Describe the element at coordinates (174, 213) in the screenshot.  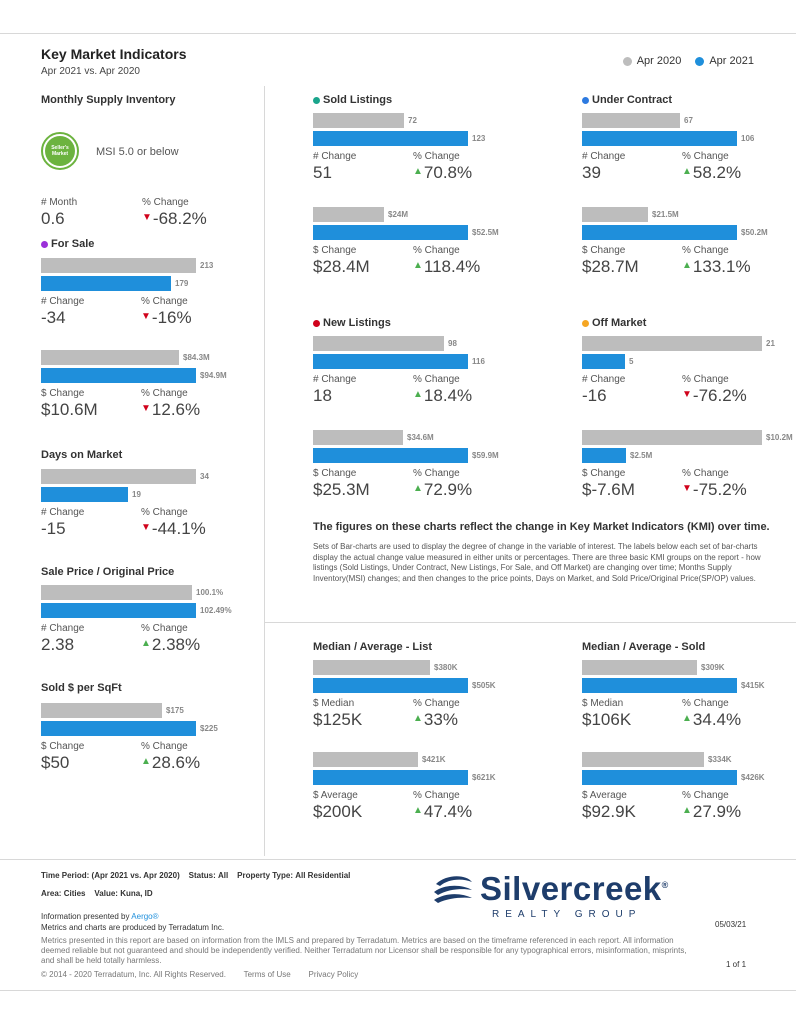
I see `msi-pct-stat: % Change ▼-68.2%` at that location.